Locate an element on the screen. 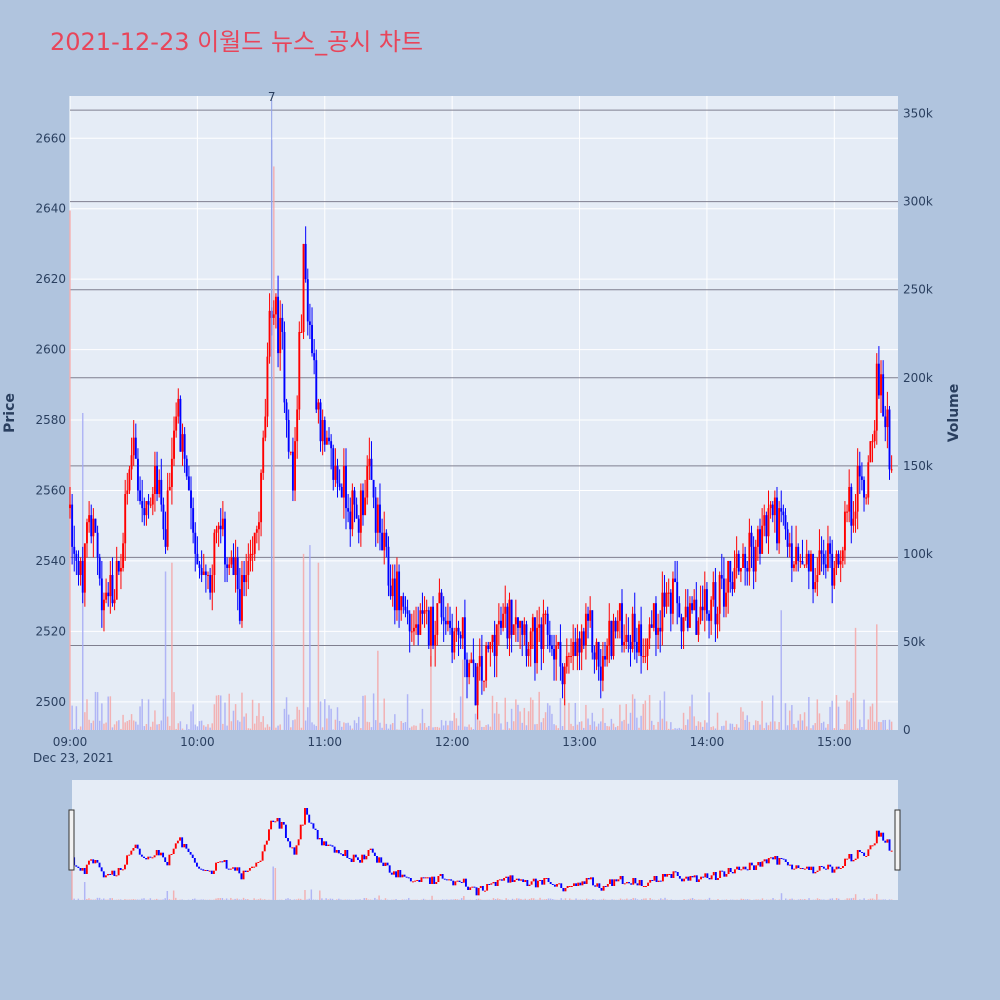 The image size is (1000, 1000). time-tick-label: 14:00 is located at coordinates (707, 742).